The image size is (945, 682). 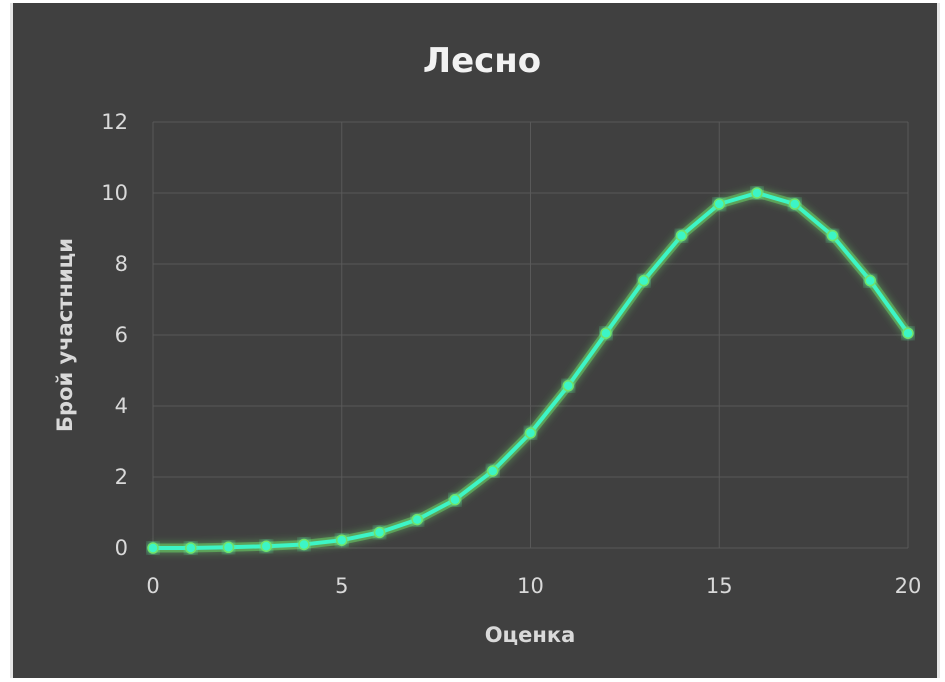 I want to click on y-tick-label: 8, so click(x=121, y=264).